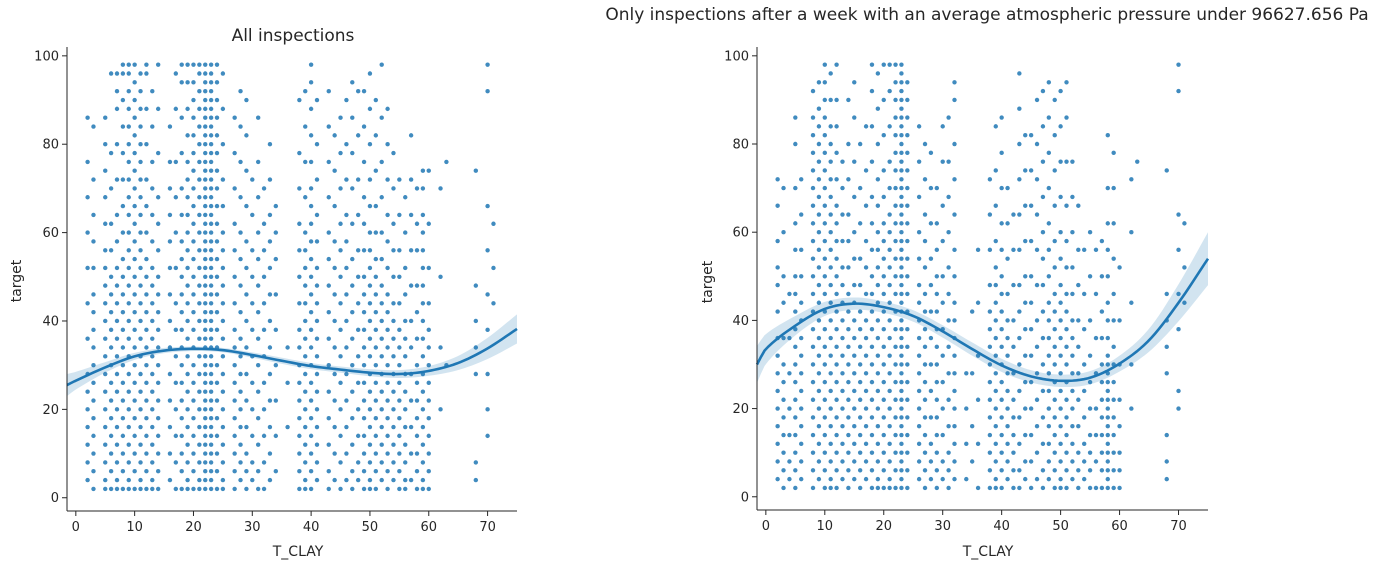 The width and height of the screenshot is (1400, 566). I want to click on y-tick-label: 0, so click(55, 498).